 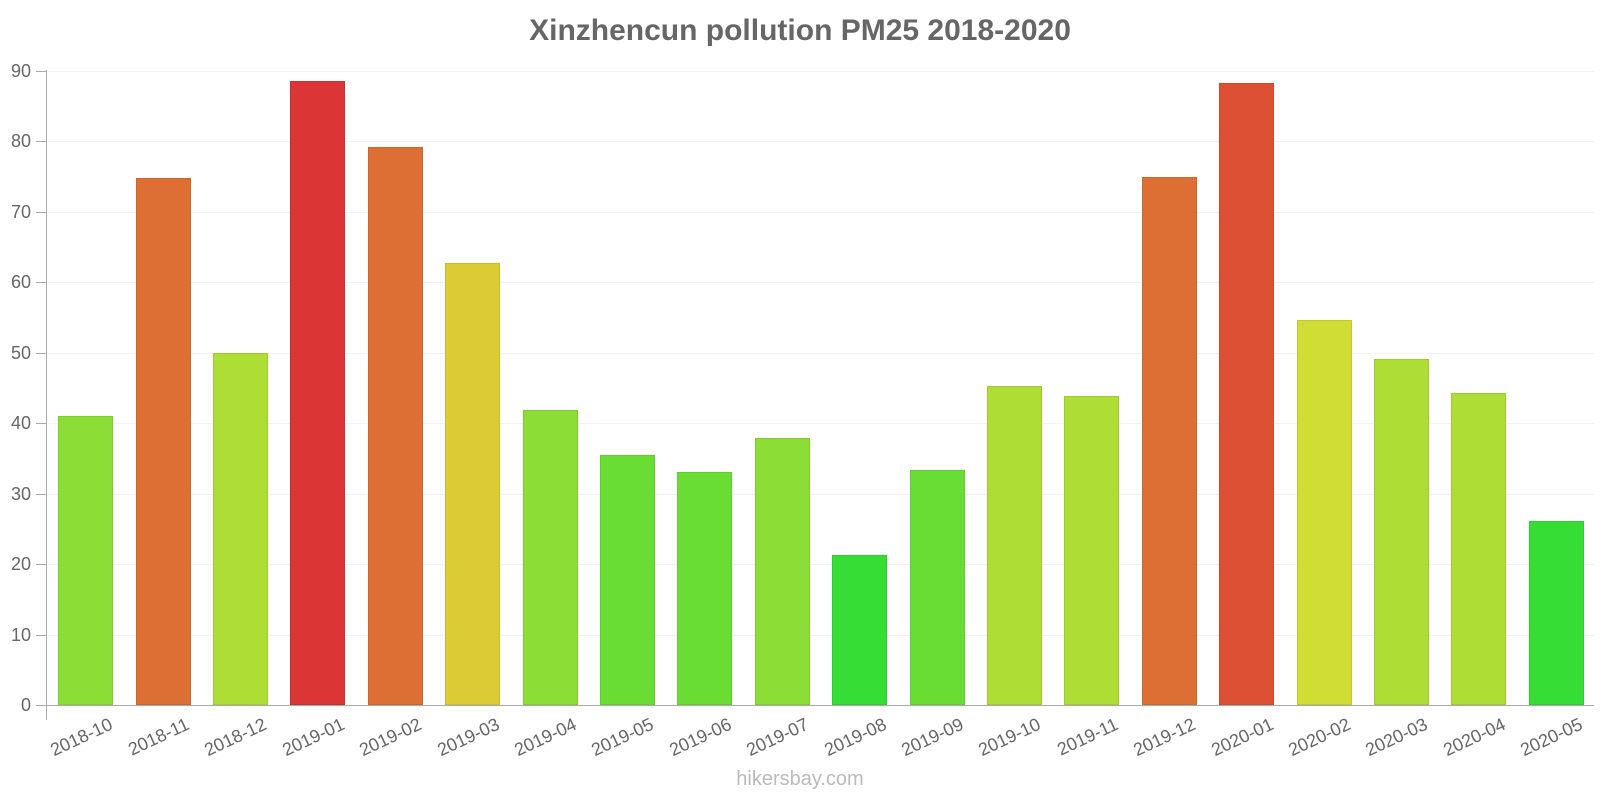 What do you see at coordinates (1164, 737) in the screenshot?
I see `x-tick-label: 2019-12` at bounding box center [1164, 737].